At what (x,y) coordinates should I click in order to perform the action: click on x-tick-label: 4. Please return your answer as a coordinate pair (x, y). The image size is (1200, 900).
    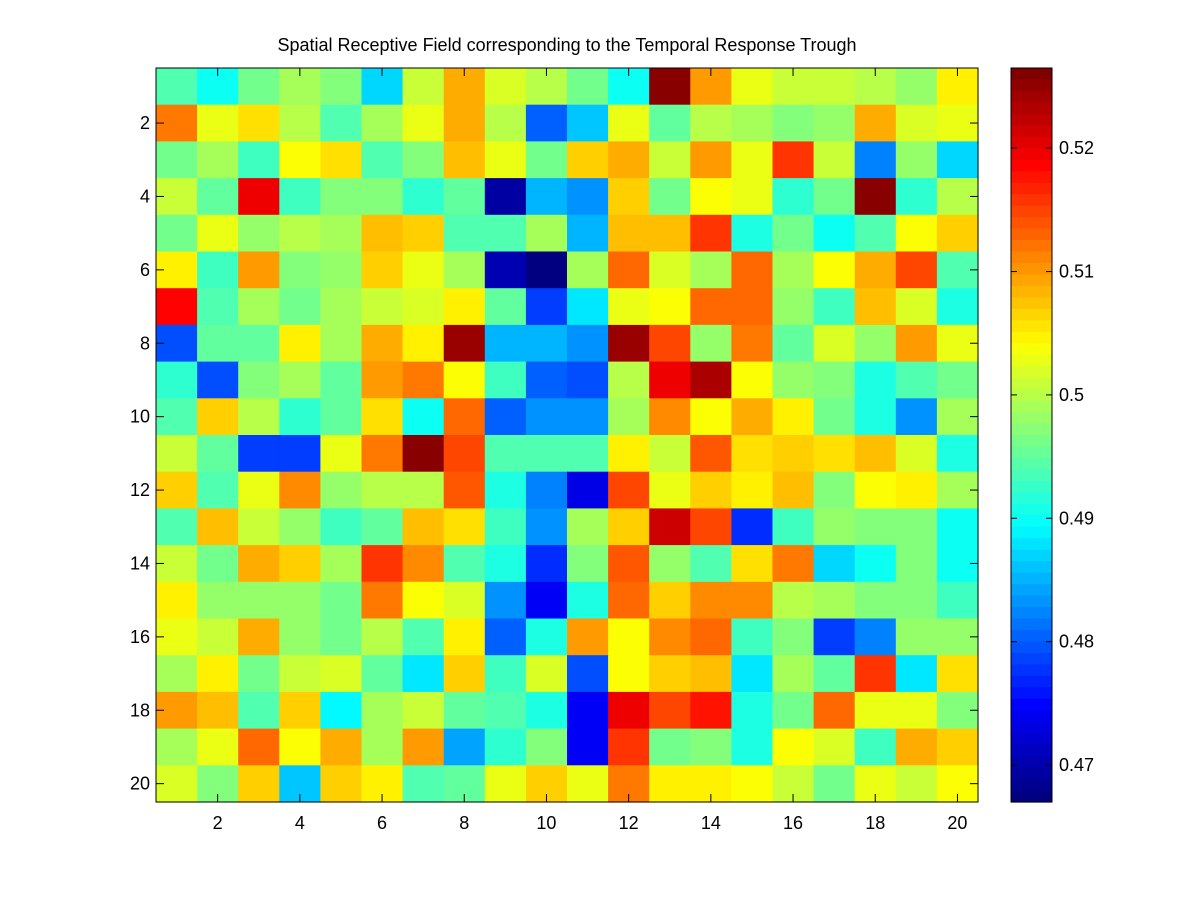
    Looking at the image, I should click on (300, 823).